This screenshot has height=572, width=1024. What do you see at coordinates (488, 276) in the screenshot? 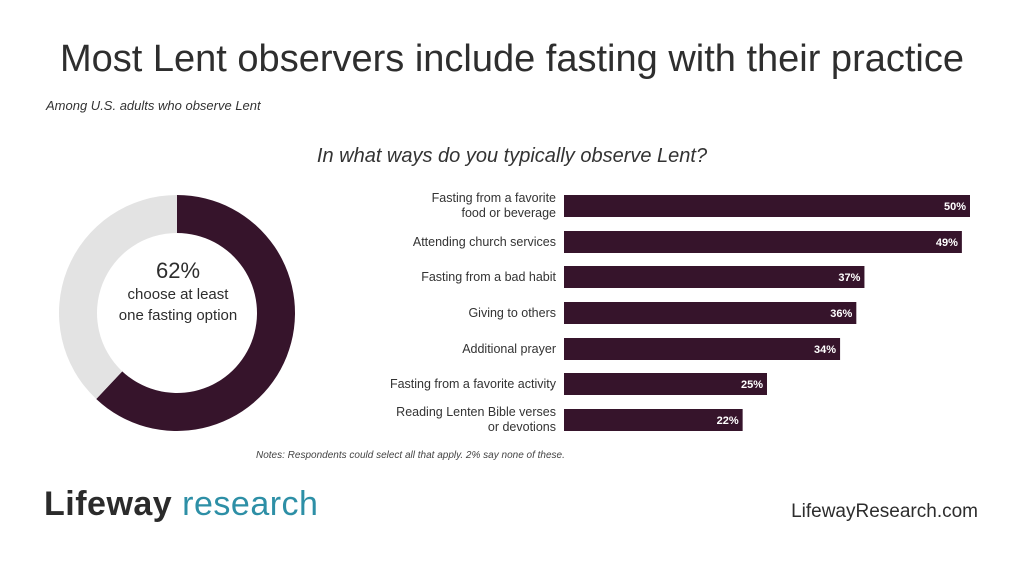
I see `bar-category-label-line: Fasting from a bad habit` at bounding box center [488, 276].